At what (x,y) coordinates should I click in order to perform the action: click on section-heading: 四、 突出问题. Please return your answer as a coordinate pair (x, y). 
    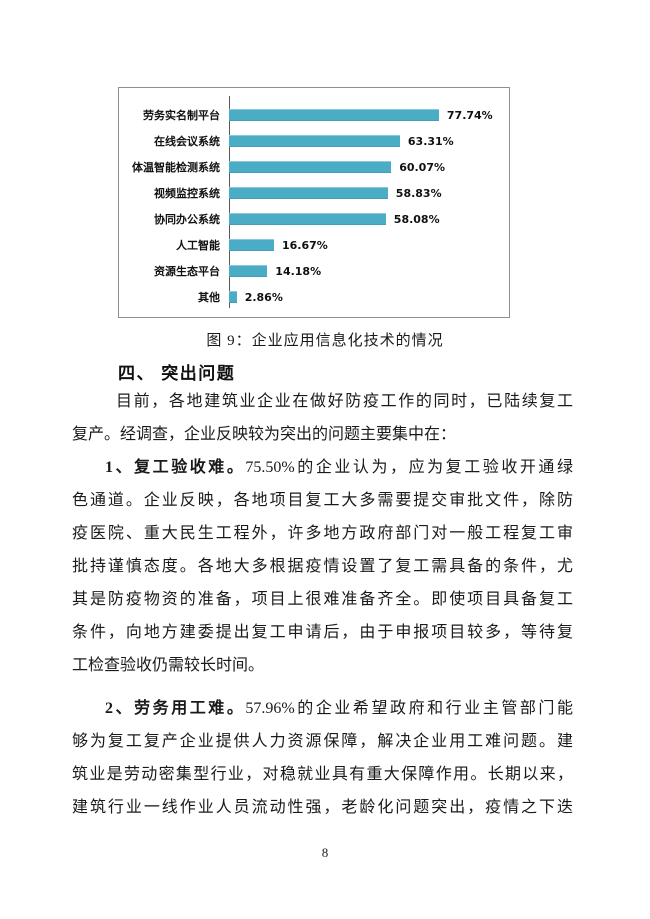
    Looking at the image, I should click on (177, 373).